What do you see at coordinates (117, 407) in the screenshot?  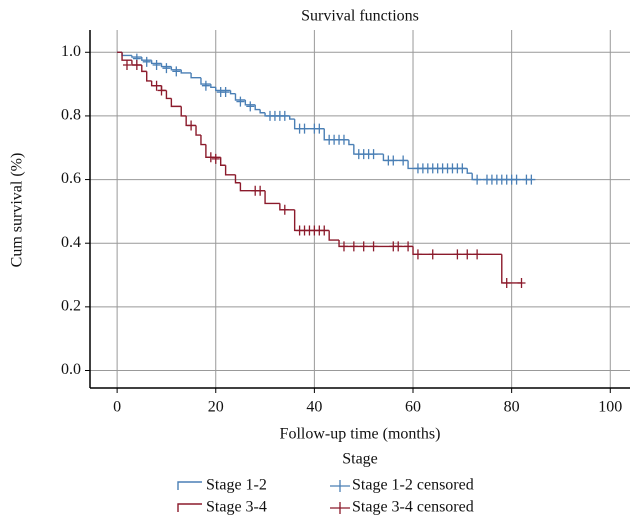 I see `x-tick-label: 0` at bounding box center [117, 407].